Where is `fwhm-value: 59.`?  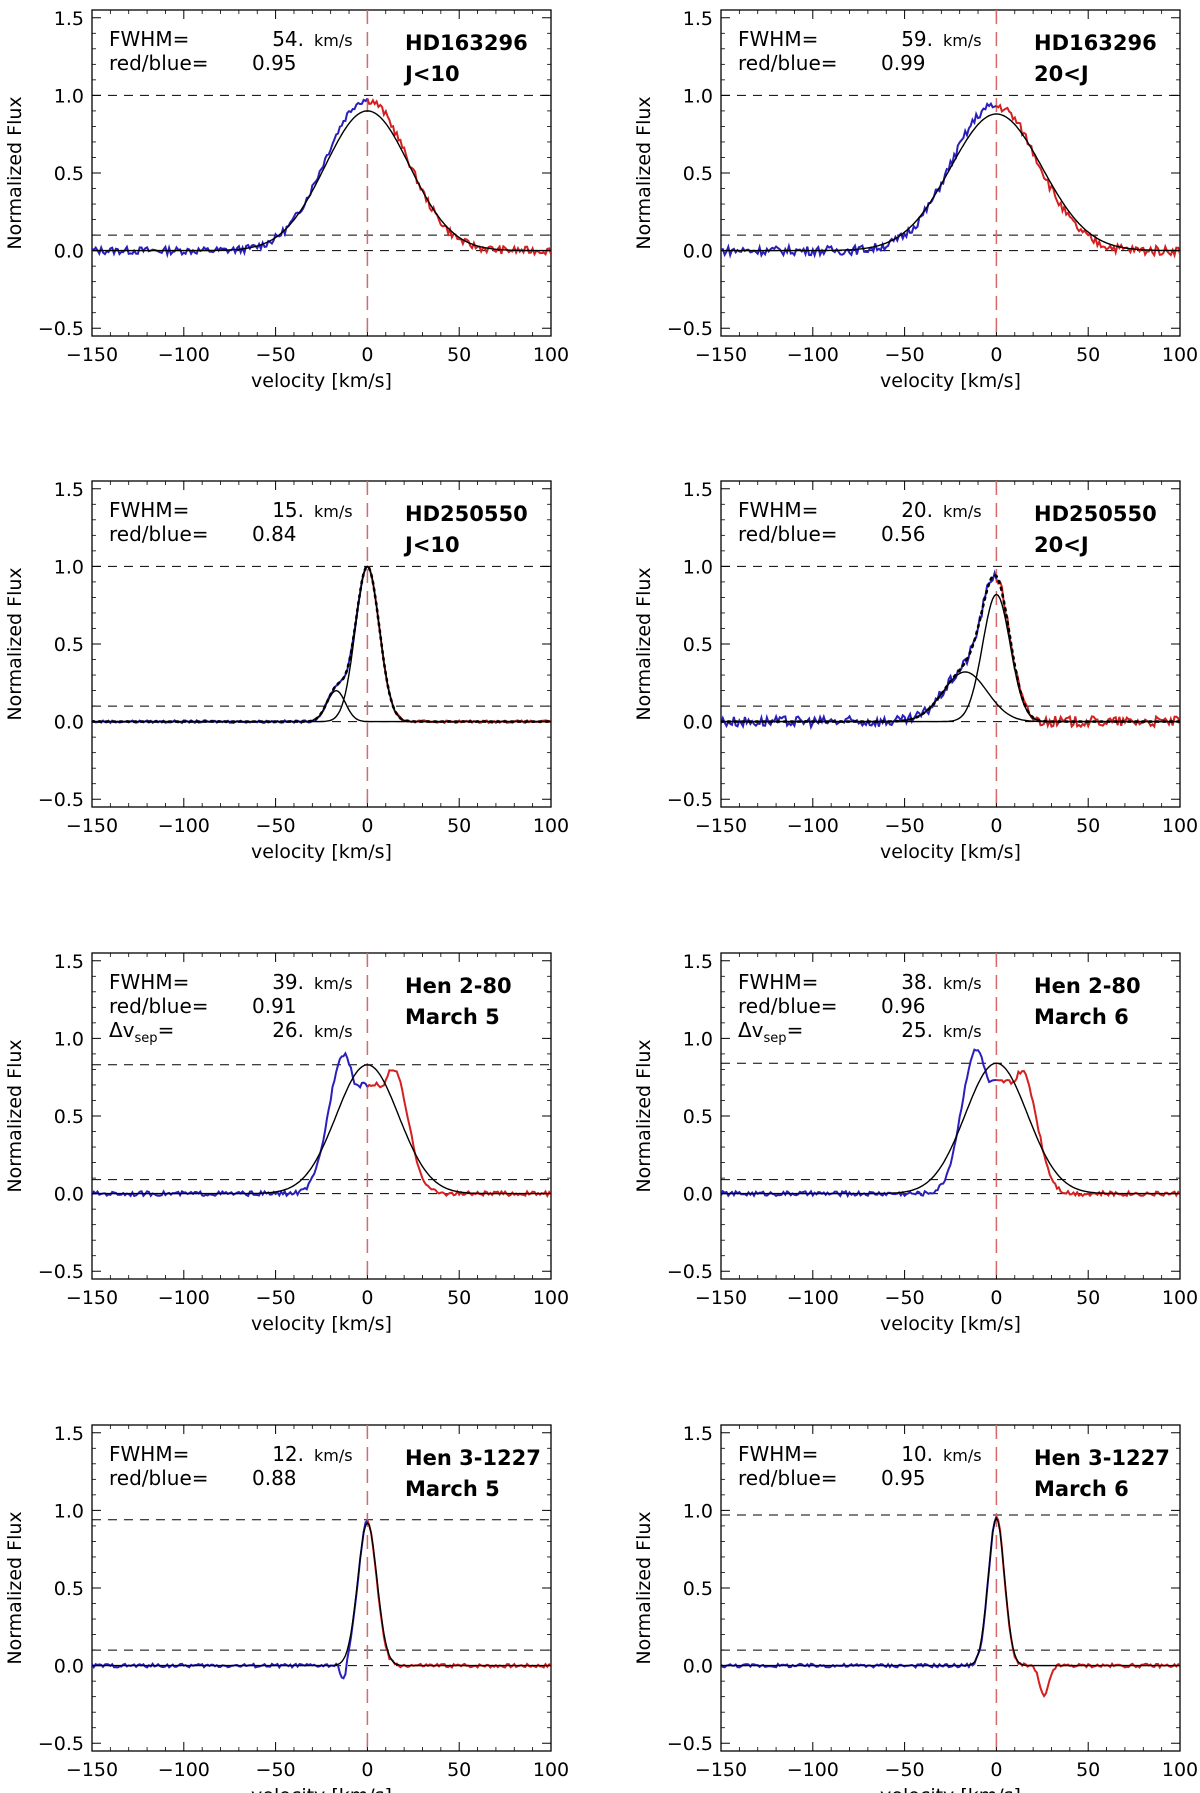 fwhm-value: 59. is located at coordinates (917, 39).